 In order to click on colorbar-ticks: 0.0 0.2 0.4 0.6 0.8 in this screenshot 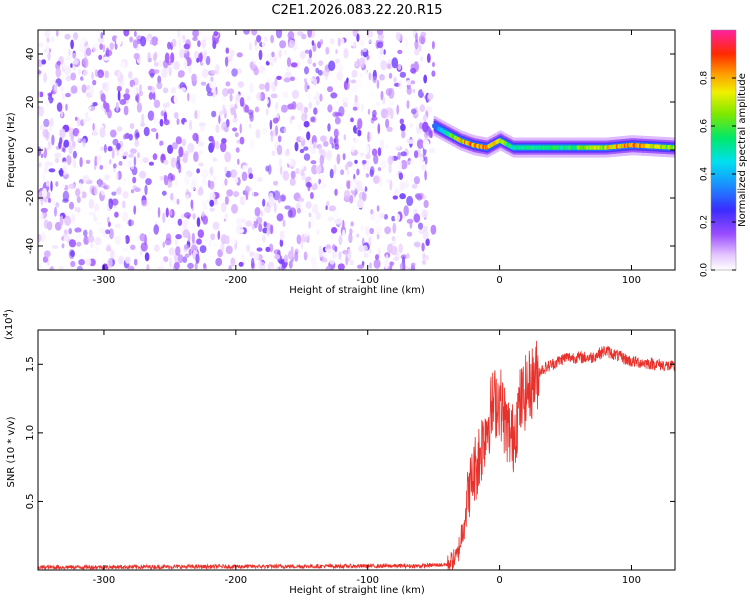, I will do `click(718, 174)`.